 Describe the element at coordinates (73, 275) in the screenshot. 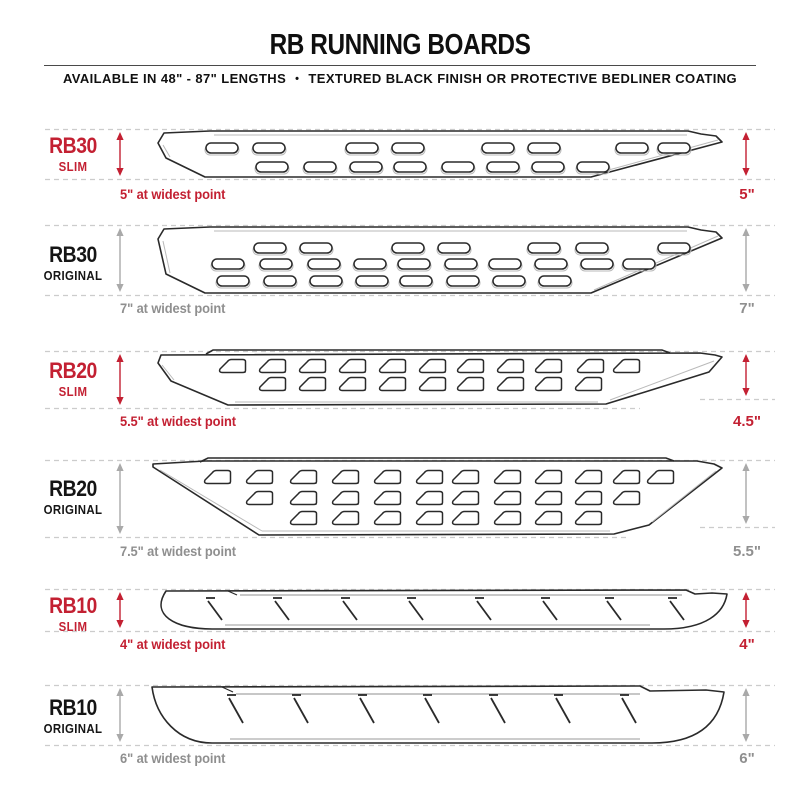

I see `variant-name: ORIGINAL` at that location.